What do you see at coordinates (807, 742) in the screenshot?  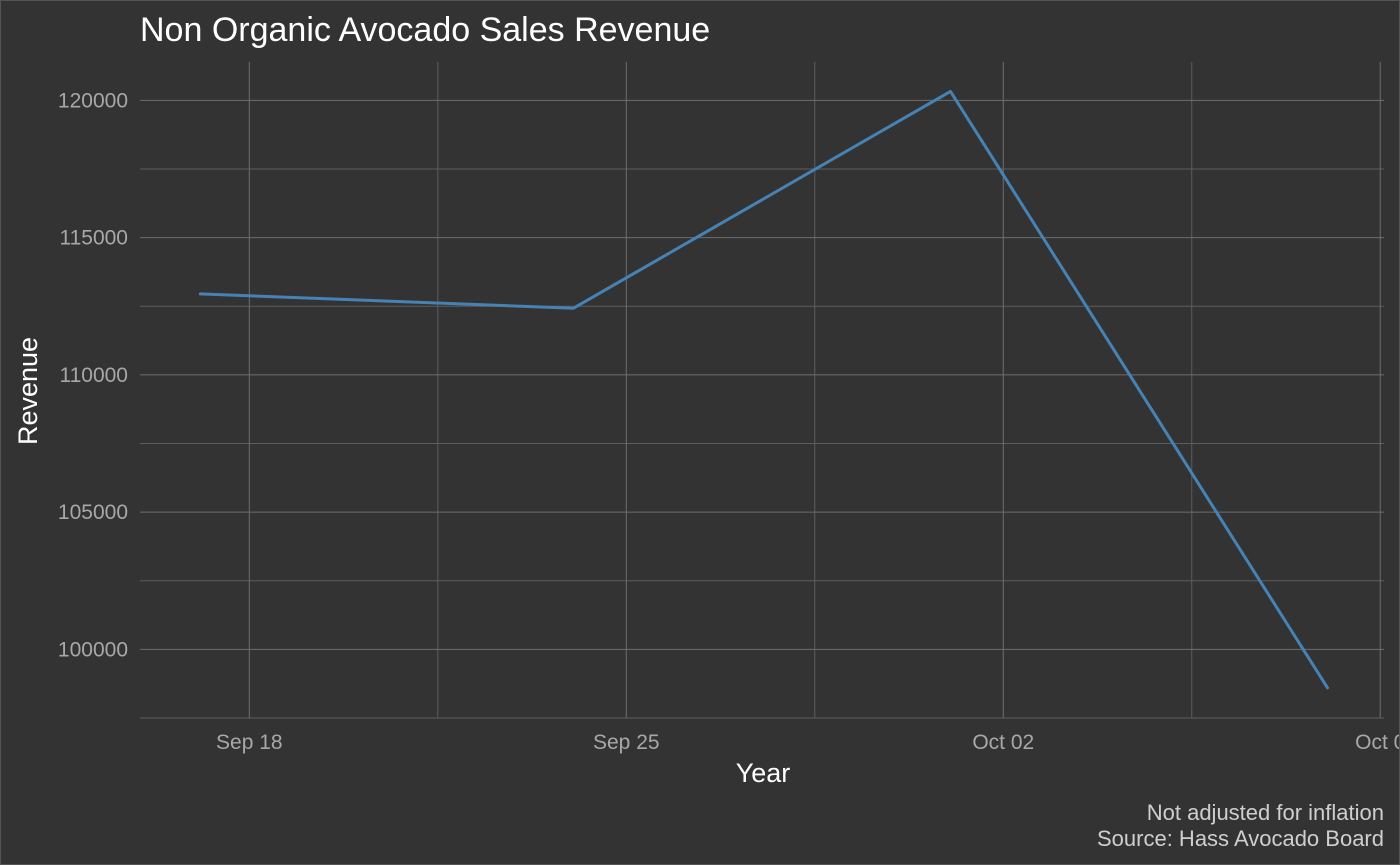 I see `x-tick-labels: Sep 18 Sep 25 Oct 02 Oct 0` at bounding box center [807, 742].